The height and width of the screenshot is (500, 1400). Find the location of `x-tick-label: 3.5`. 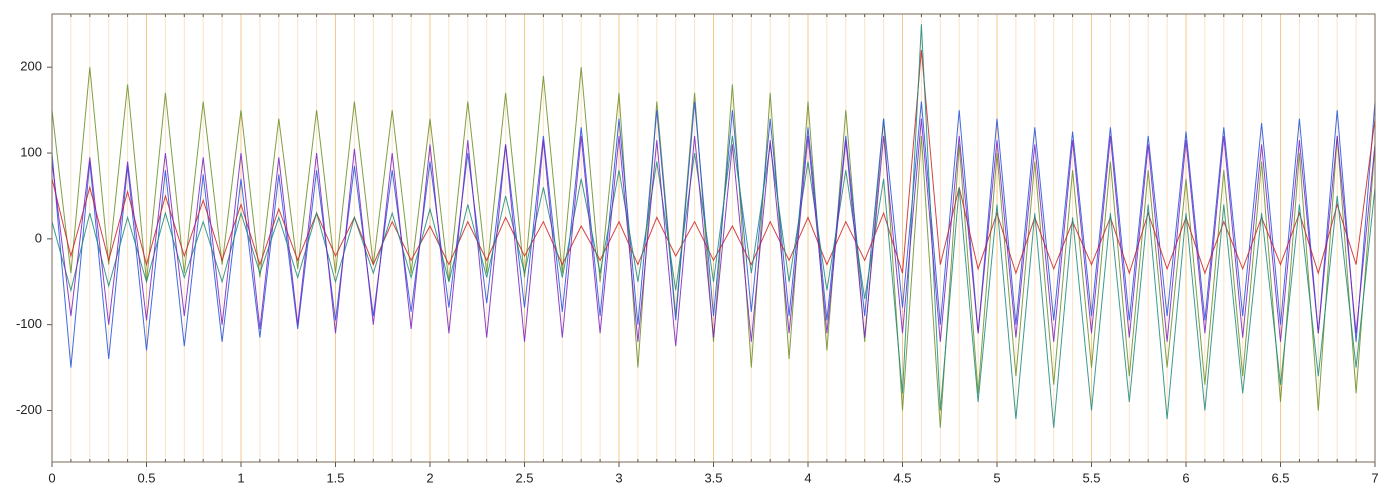

x-tick-label: 3.5 is located at coordinates (713, 477).